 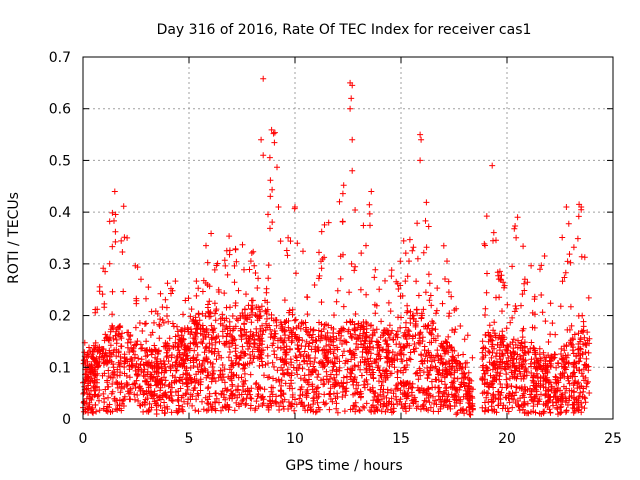 I want to click on x-tick-label: 10, so click(x=295, y=439).